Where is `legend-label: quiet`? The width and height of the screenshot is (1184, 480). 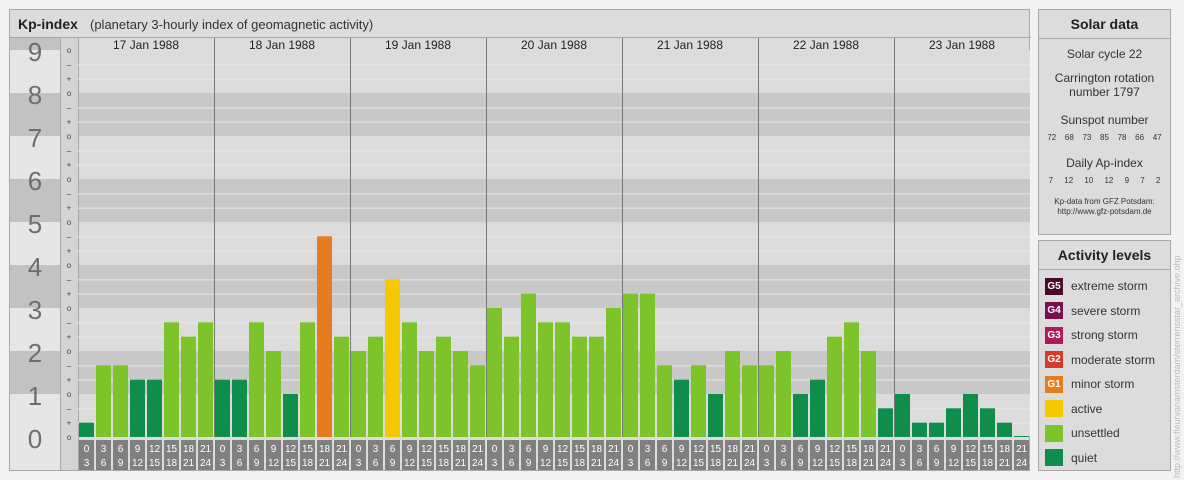 legend-label: quiet is located at coordinates (1084, 457).